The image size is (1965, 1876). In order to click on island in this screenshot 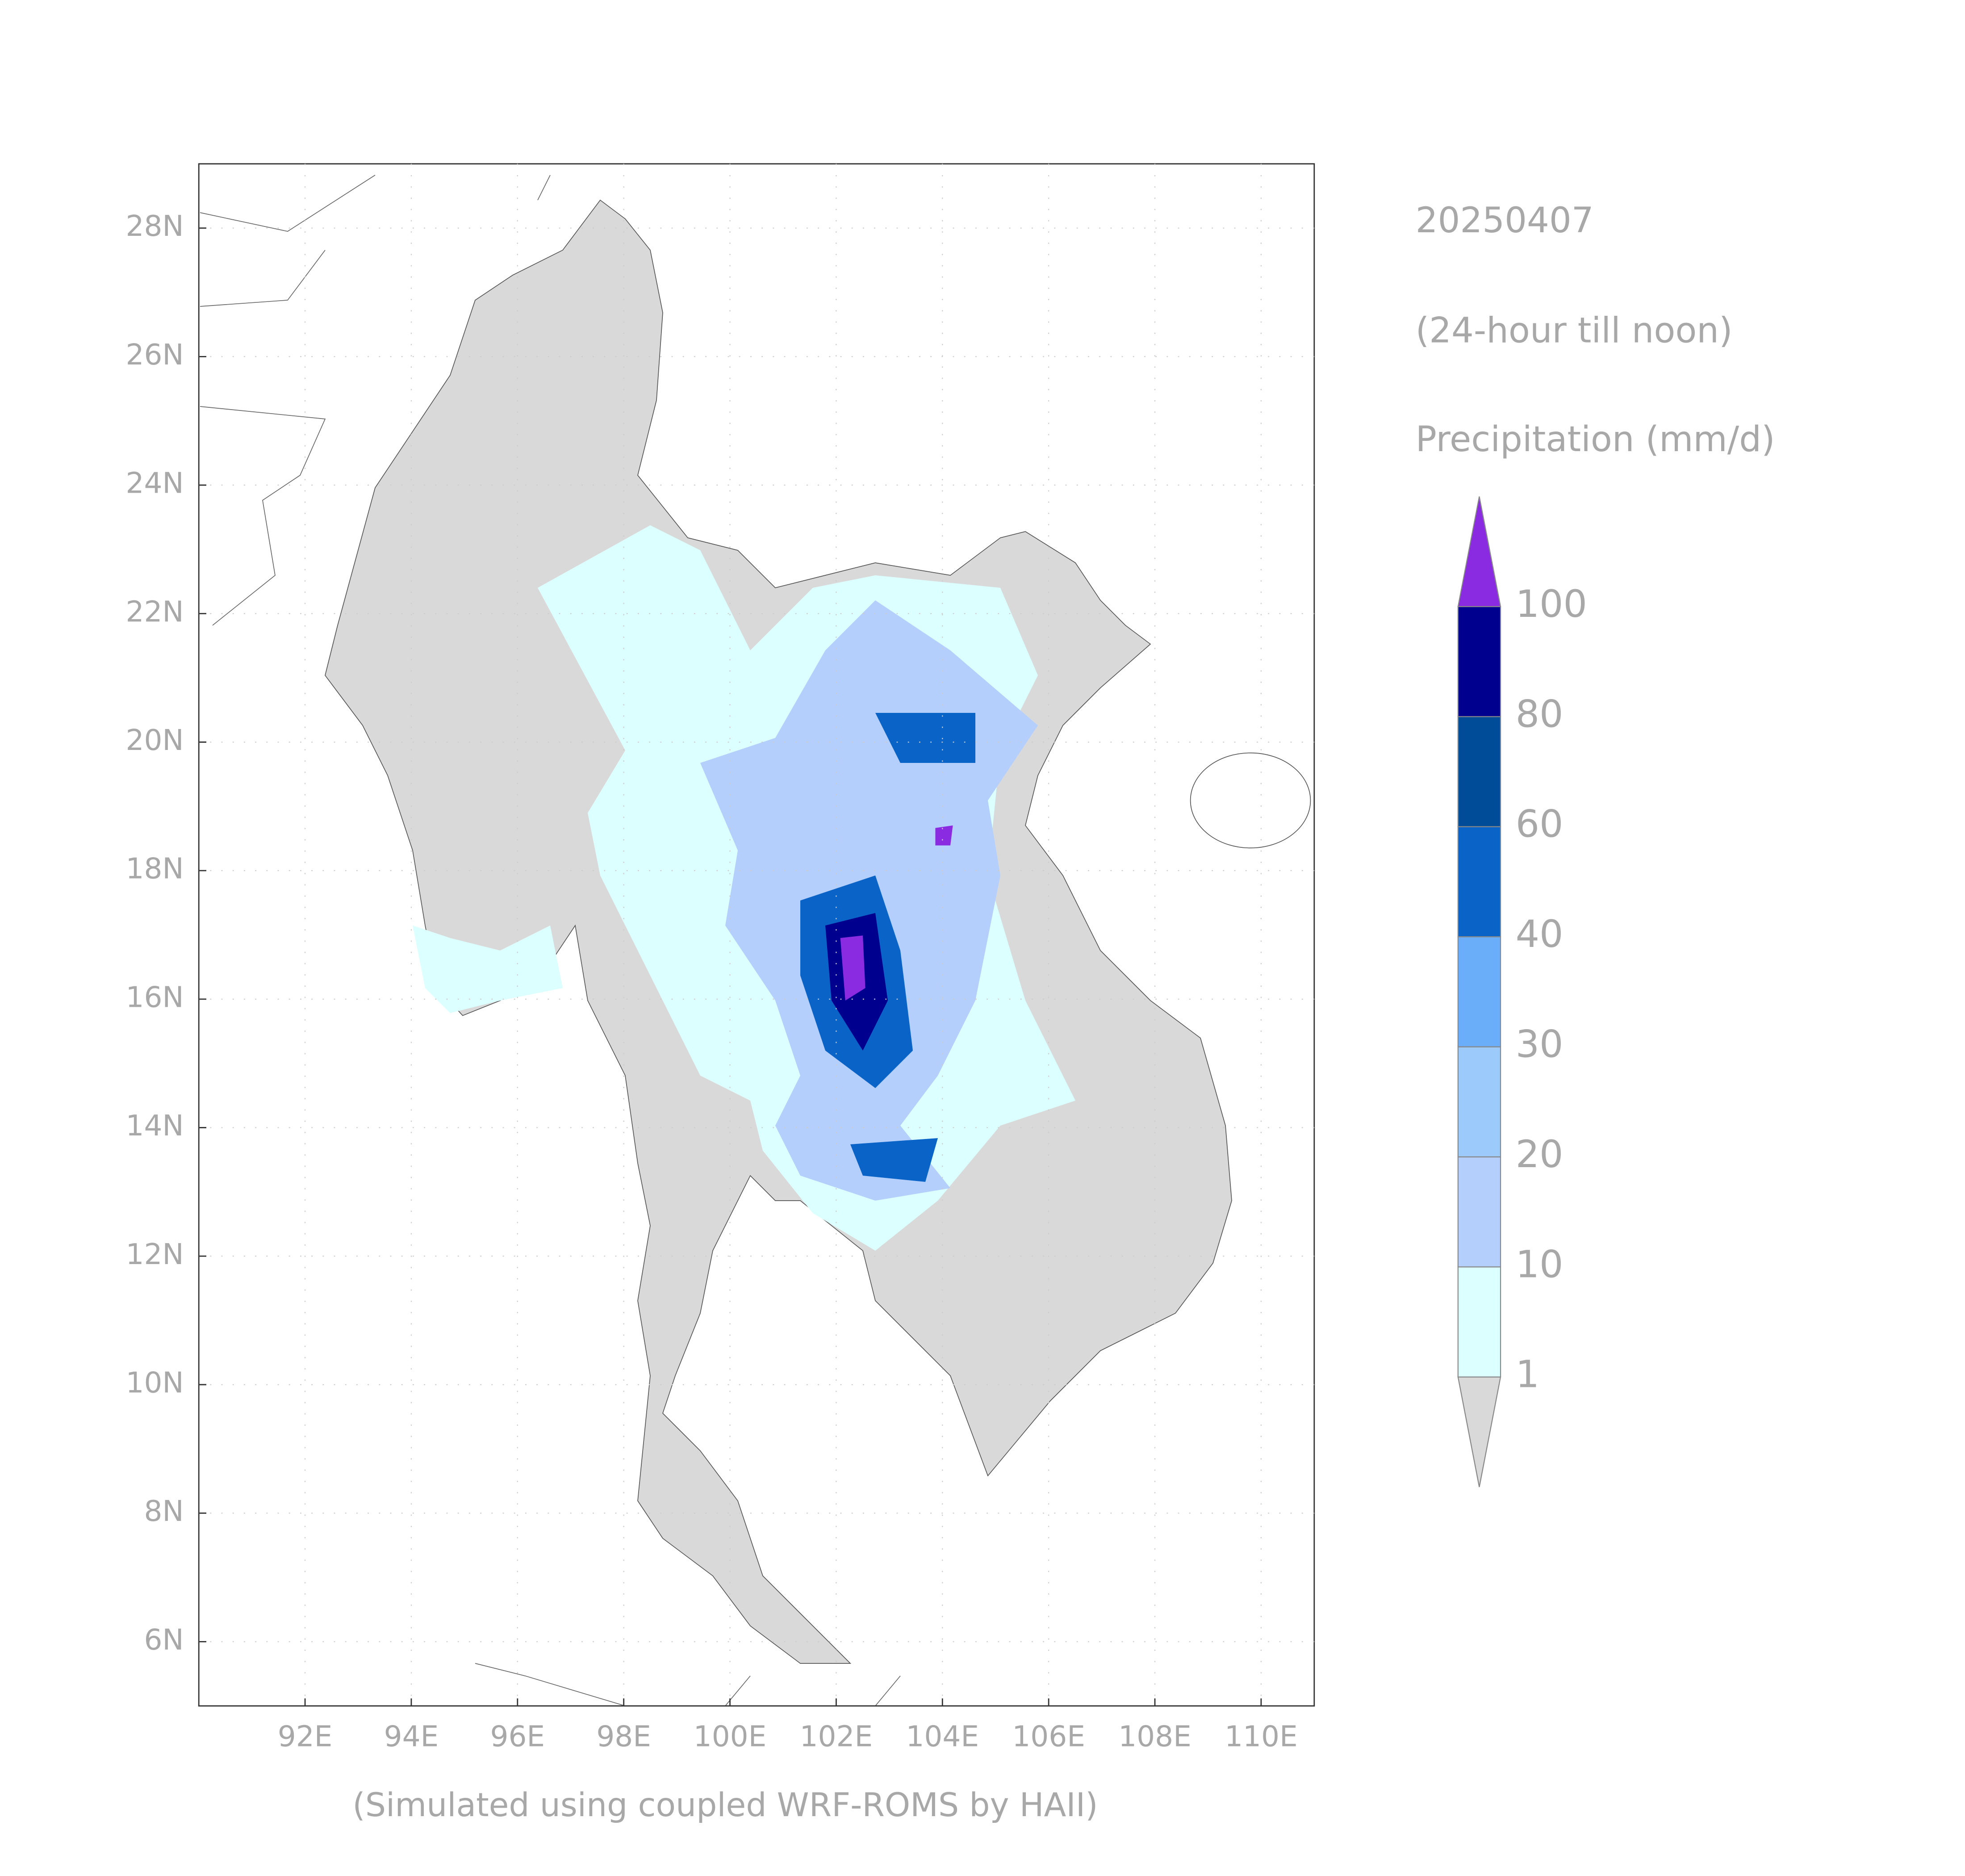, I will do `click(1251, 800)`.